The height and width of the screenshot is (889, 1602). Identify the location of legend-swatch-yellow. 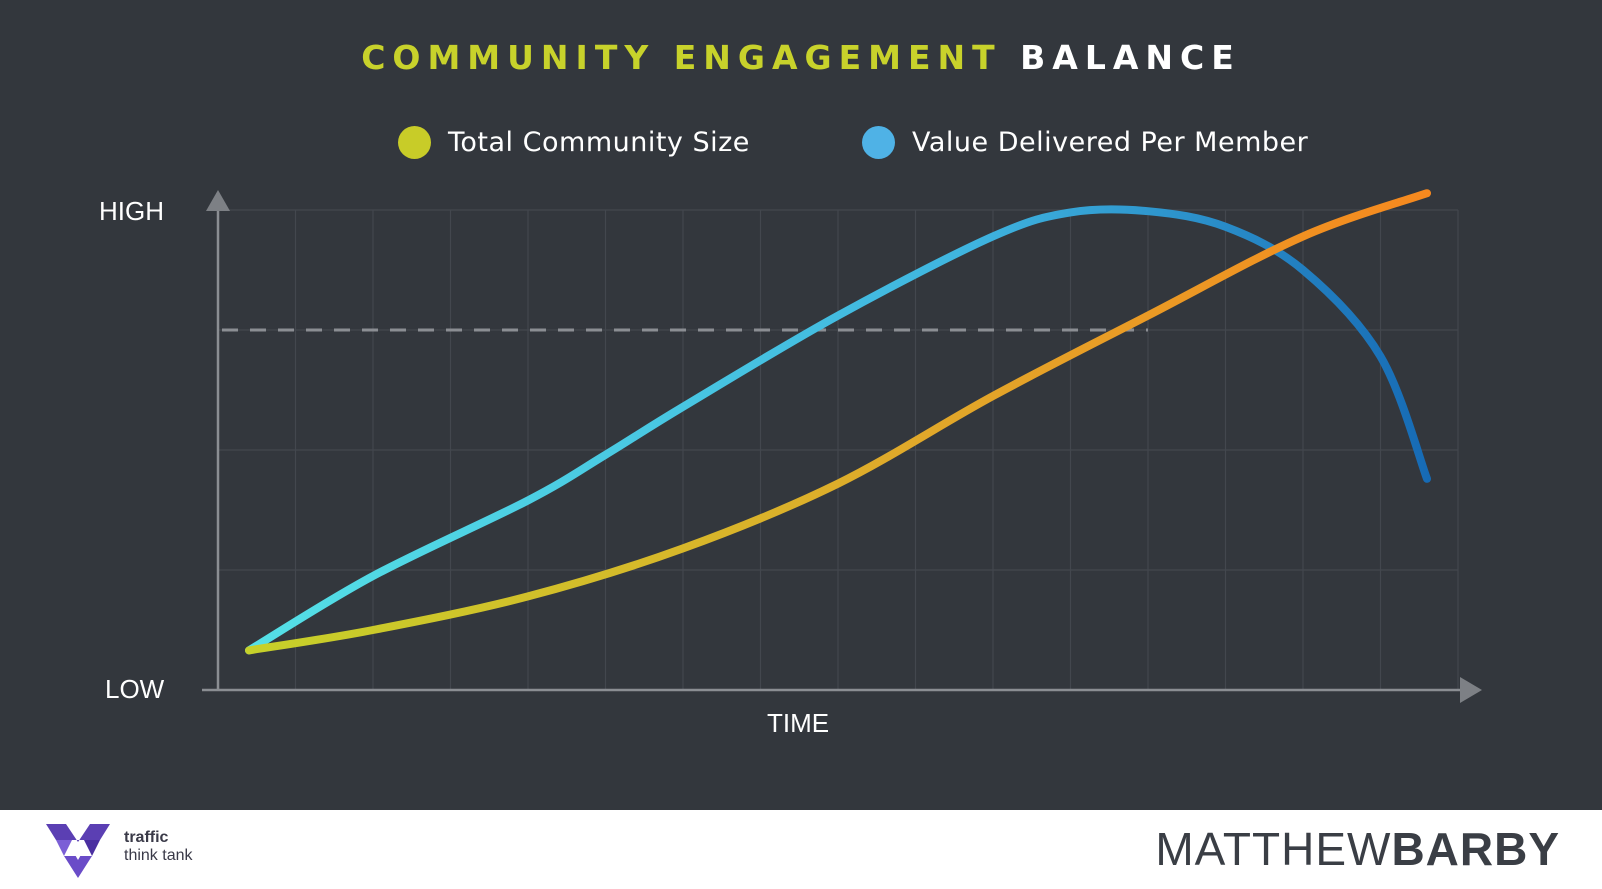
(414, 142).